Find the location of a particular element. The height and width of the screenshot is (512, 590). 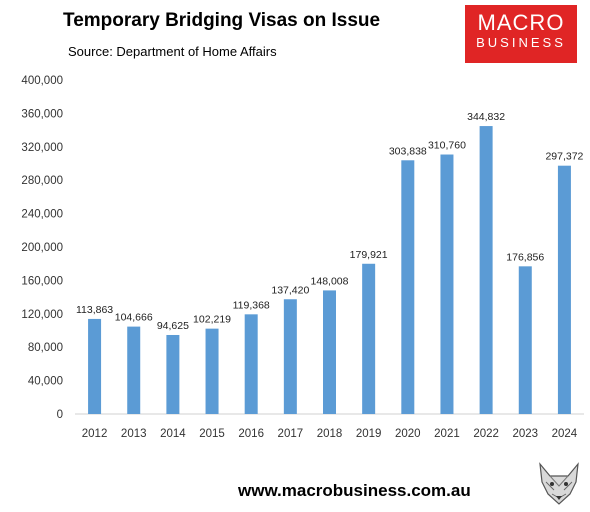

data-label-2013: 104,666 is located at coordinates (134, 318).